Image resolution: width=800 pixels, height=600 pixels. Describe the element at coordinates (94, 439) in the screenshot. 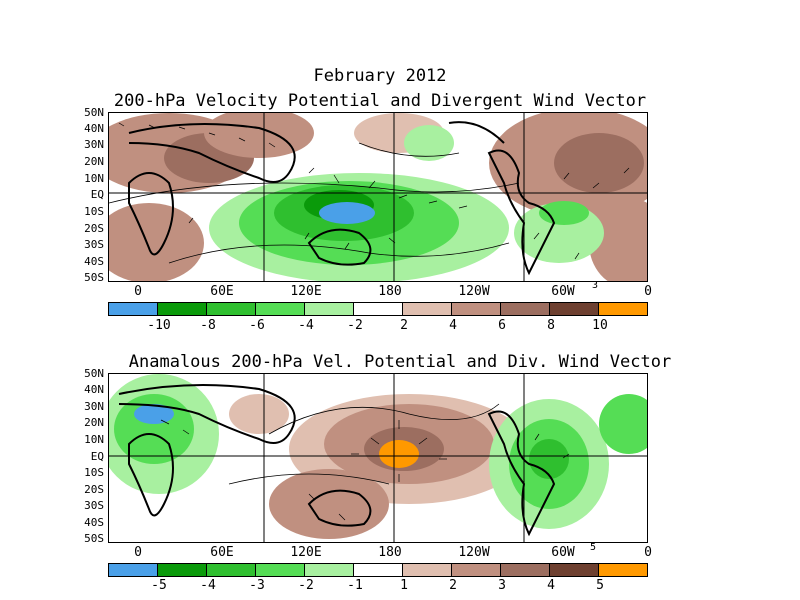

I see `bottom-lat-label: 10N` at that location.